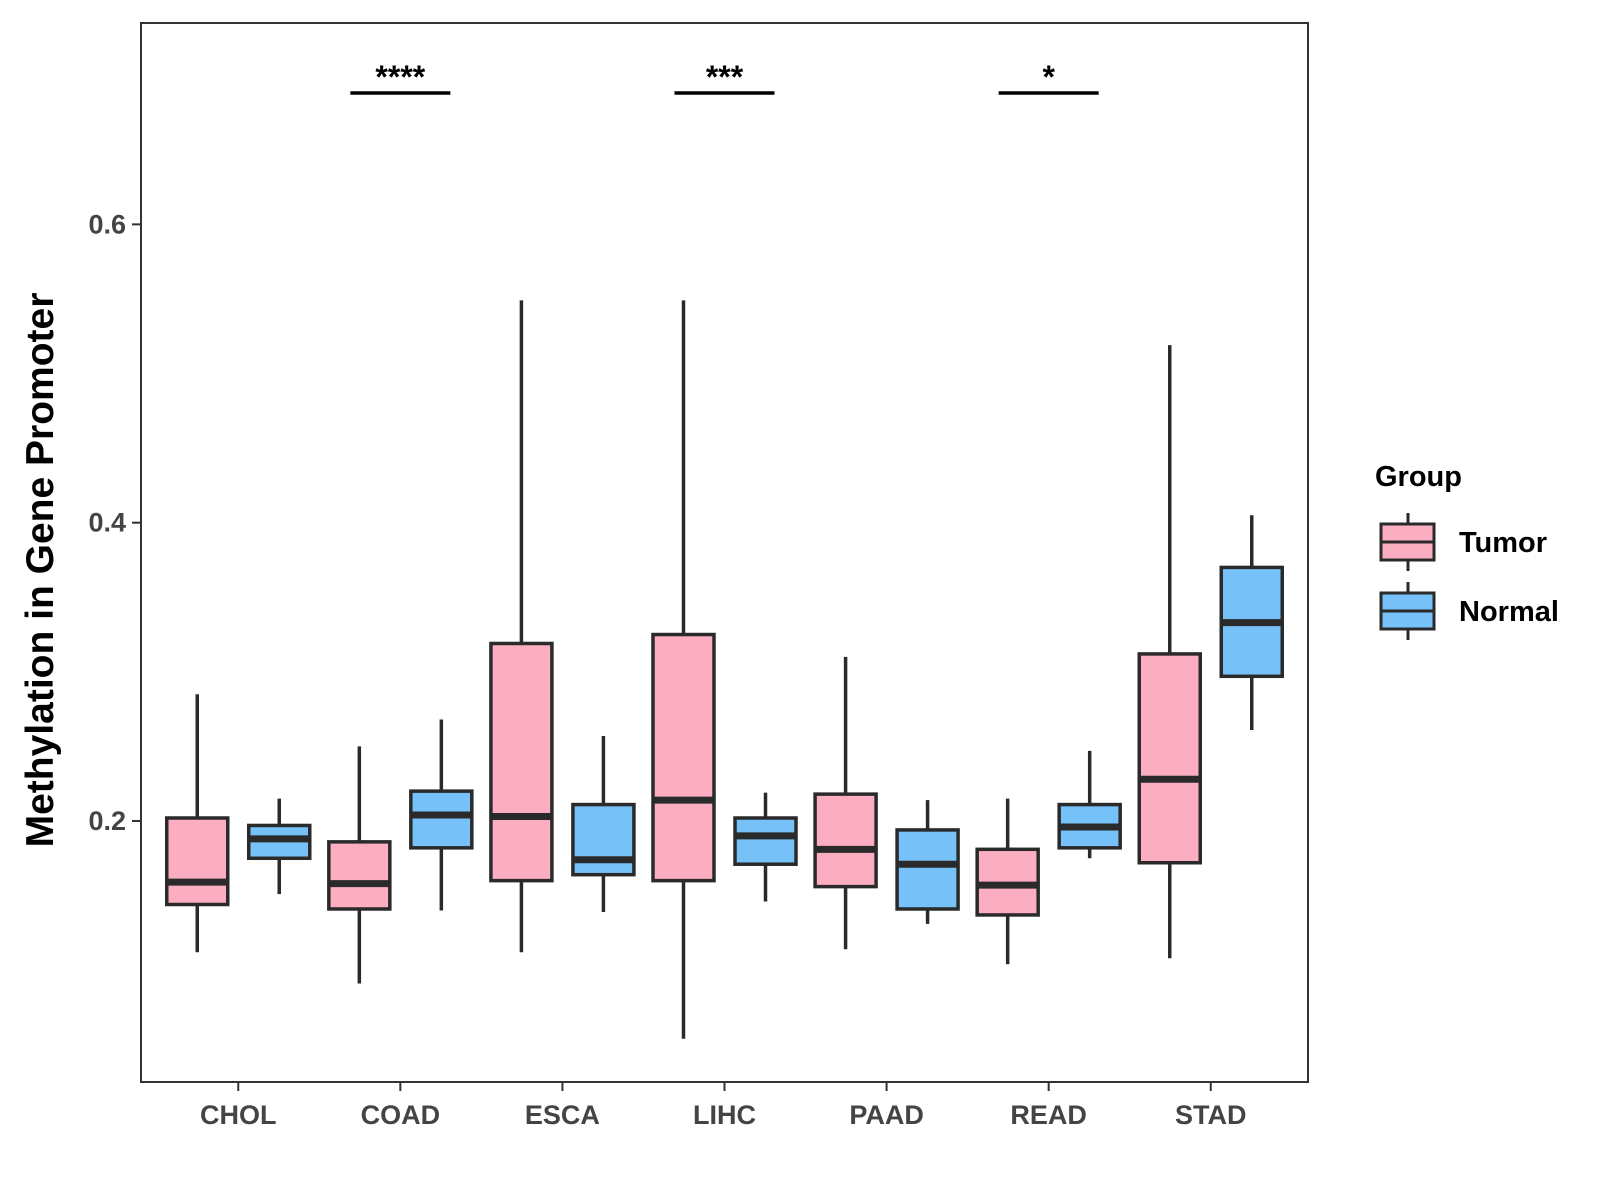 Image resolution: width=1600 pixels, height=1200 pixels. What do you see at coordinates (1418, 477) in the screenshot?
I see `legend-title: Group` at bounding box center [1418, 477].